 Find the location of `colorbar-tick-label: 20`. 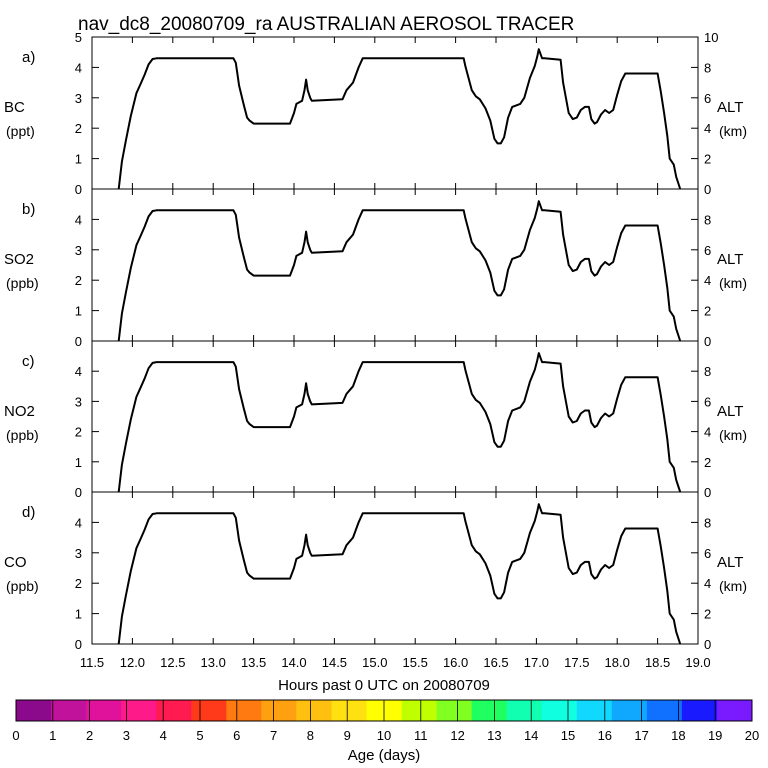

colorbar-tick-label: 20 is located at coordinates (752, 735).